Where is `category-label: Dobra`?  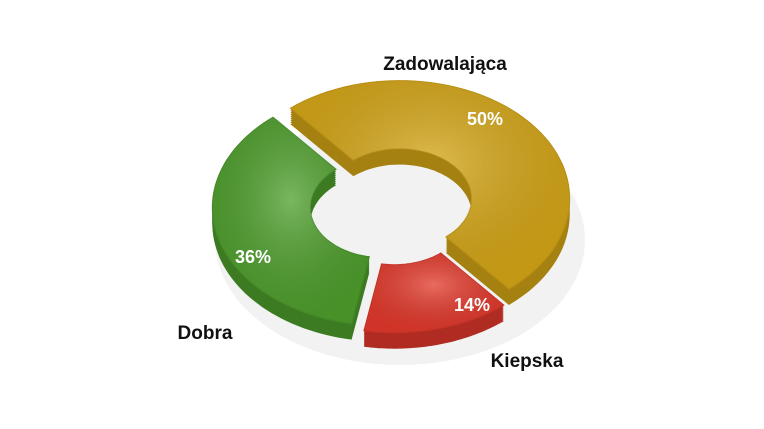 category-label: Dobra is located at coordinates (205, 333).